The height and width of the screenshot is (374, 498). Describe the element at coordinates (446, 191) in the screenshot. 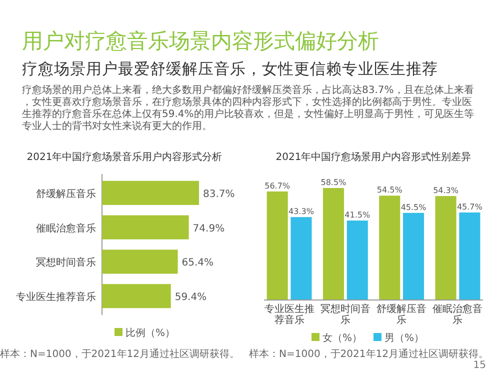

I see `data-label: 54.3%` at that location.